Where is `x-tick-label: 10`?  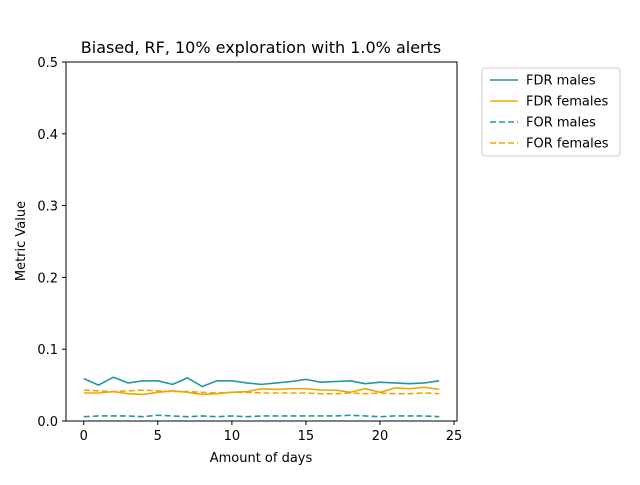
x-tick-label: 10 is located at coordinates (232, 436).